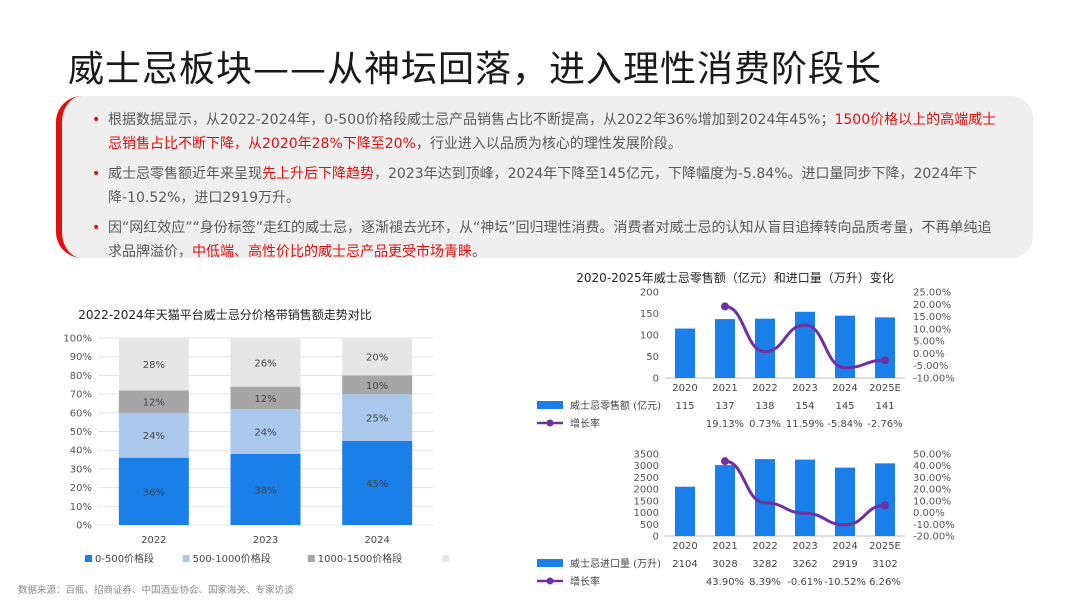  I want to click on data-table-value: 3102, so click(884, 564).